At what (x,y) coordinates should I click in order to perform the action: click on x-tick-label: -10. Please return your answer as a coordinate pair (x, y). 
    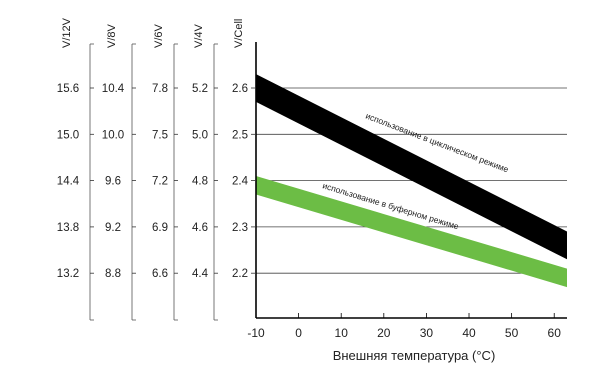
    Looking at the image, I should click on (256, 333).